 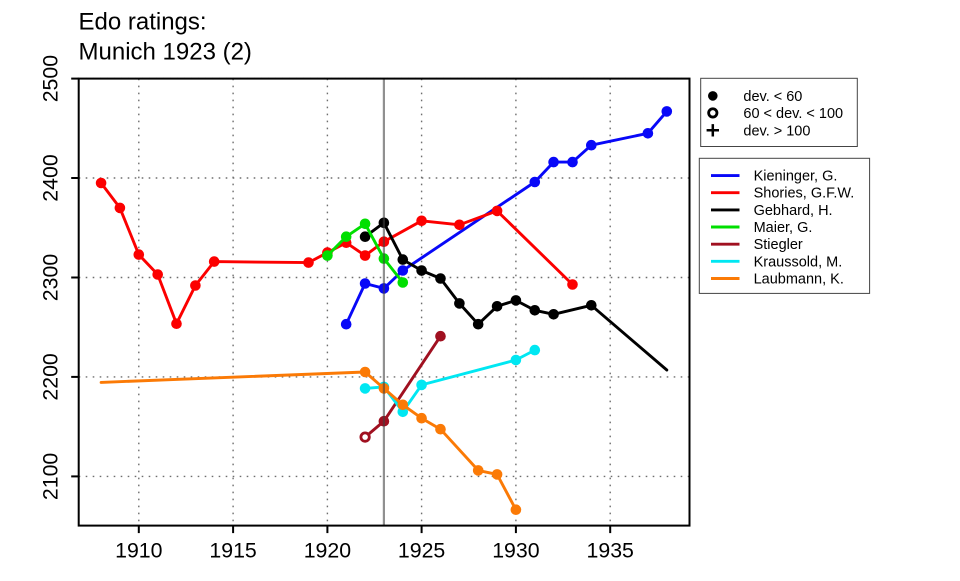 What do you see at coordinates (610, 551) in the screenshot?
I see `svg-text: 1935` at bounding box center [610, 551].